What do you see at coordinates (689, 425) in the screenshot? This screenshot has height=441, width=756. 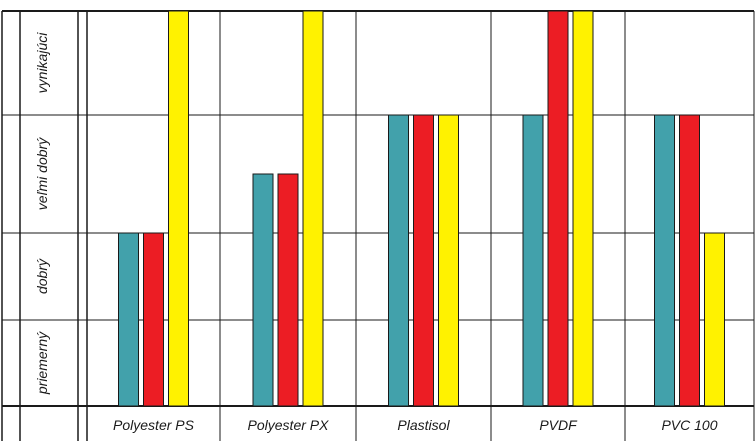 I see `category-label: PVC 100` at bounding box center [689, 425].